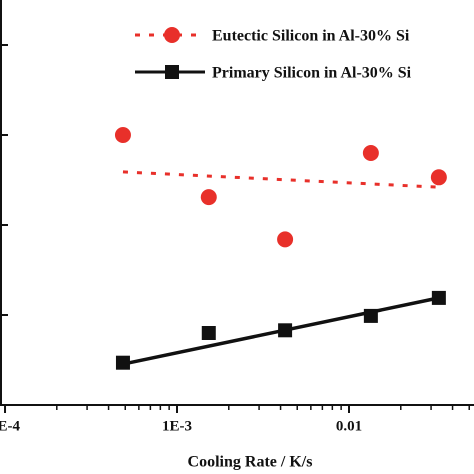 This screenshot has height=474, width=474. Describe the element at coordinates (311, 36) in the screenshot. I see `legend-label: Eutectic Silicon in Al-30% Si` at that location.